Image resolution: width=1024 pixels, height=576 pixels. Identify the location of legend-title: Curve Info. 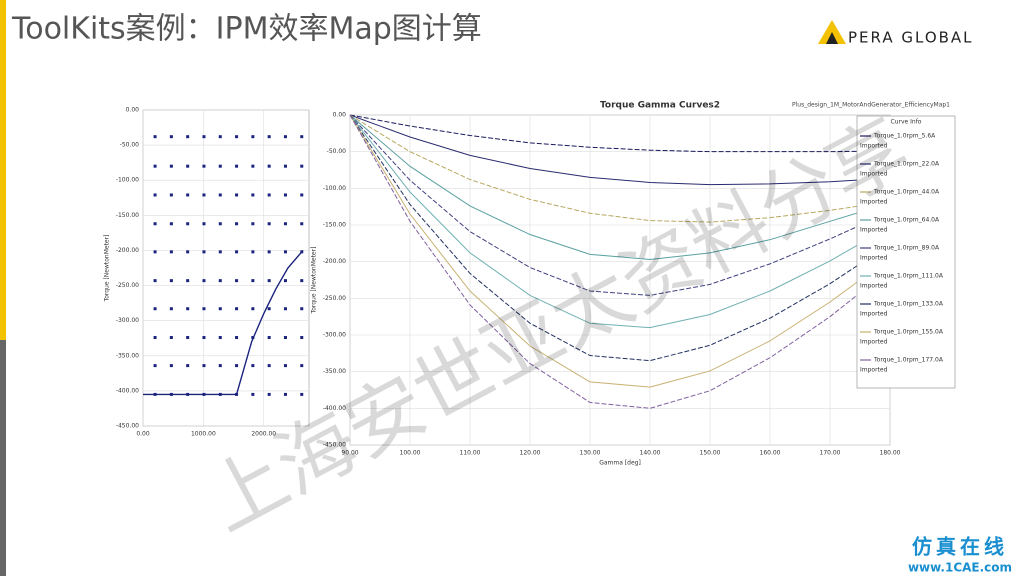
(906, 122).